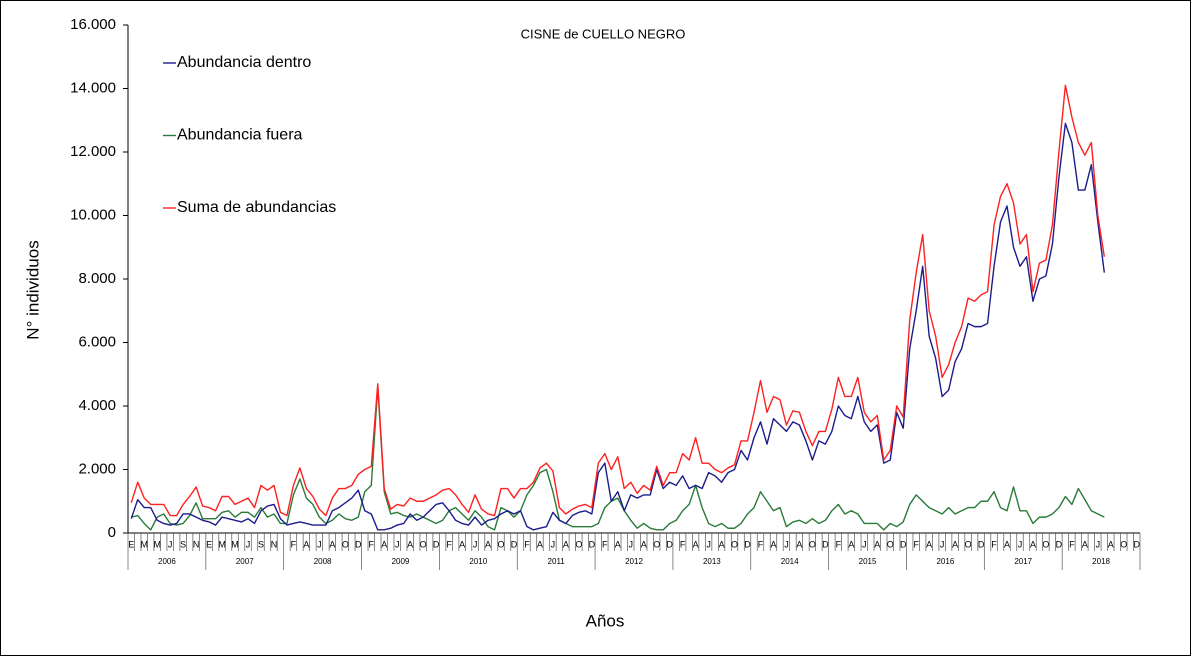 This screenshot has height=656, width=1191. I want to click on chart-title: CISNE de CUELLO NEGRO, so click(603, 33).